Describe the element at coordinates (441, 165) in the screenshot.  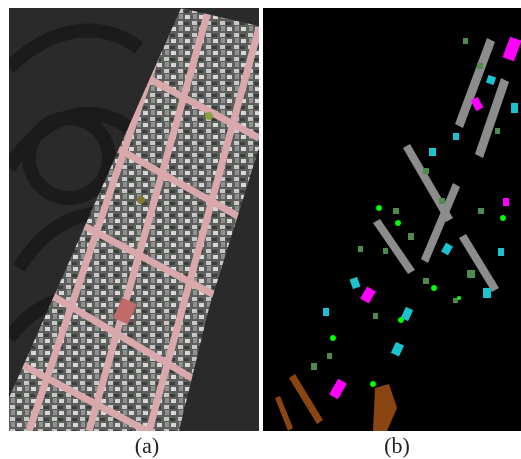
I see `class-gray-segments` at that location.